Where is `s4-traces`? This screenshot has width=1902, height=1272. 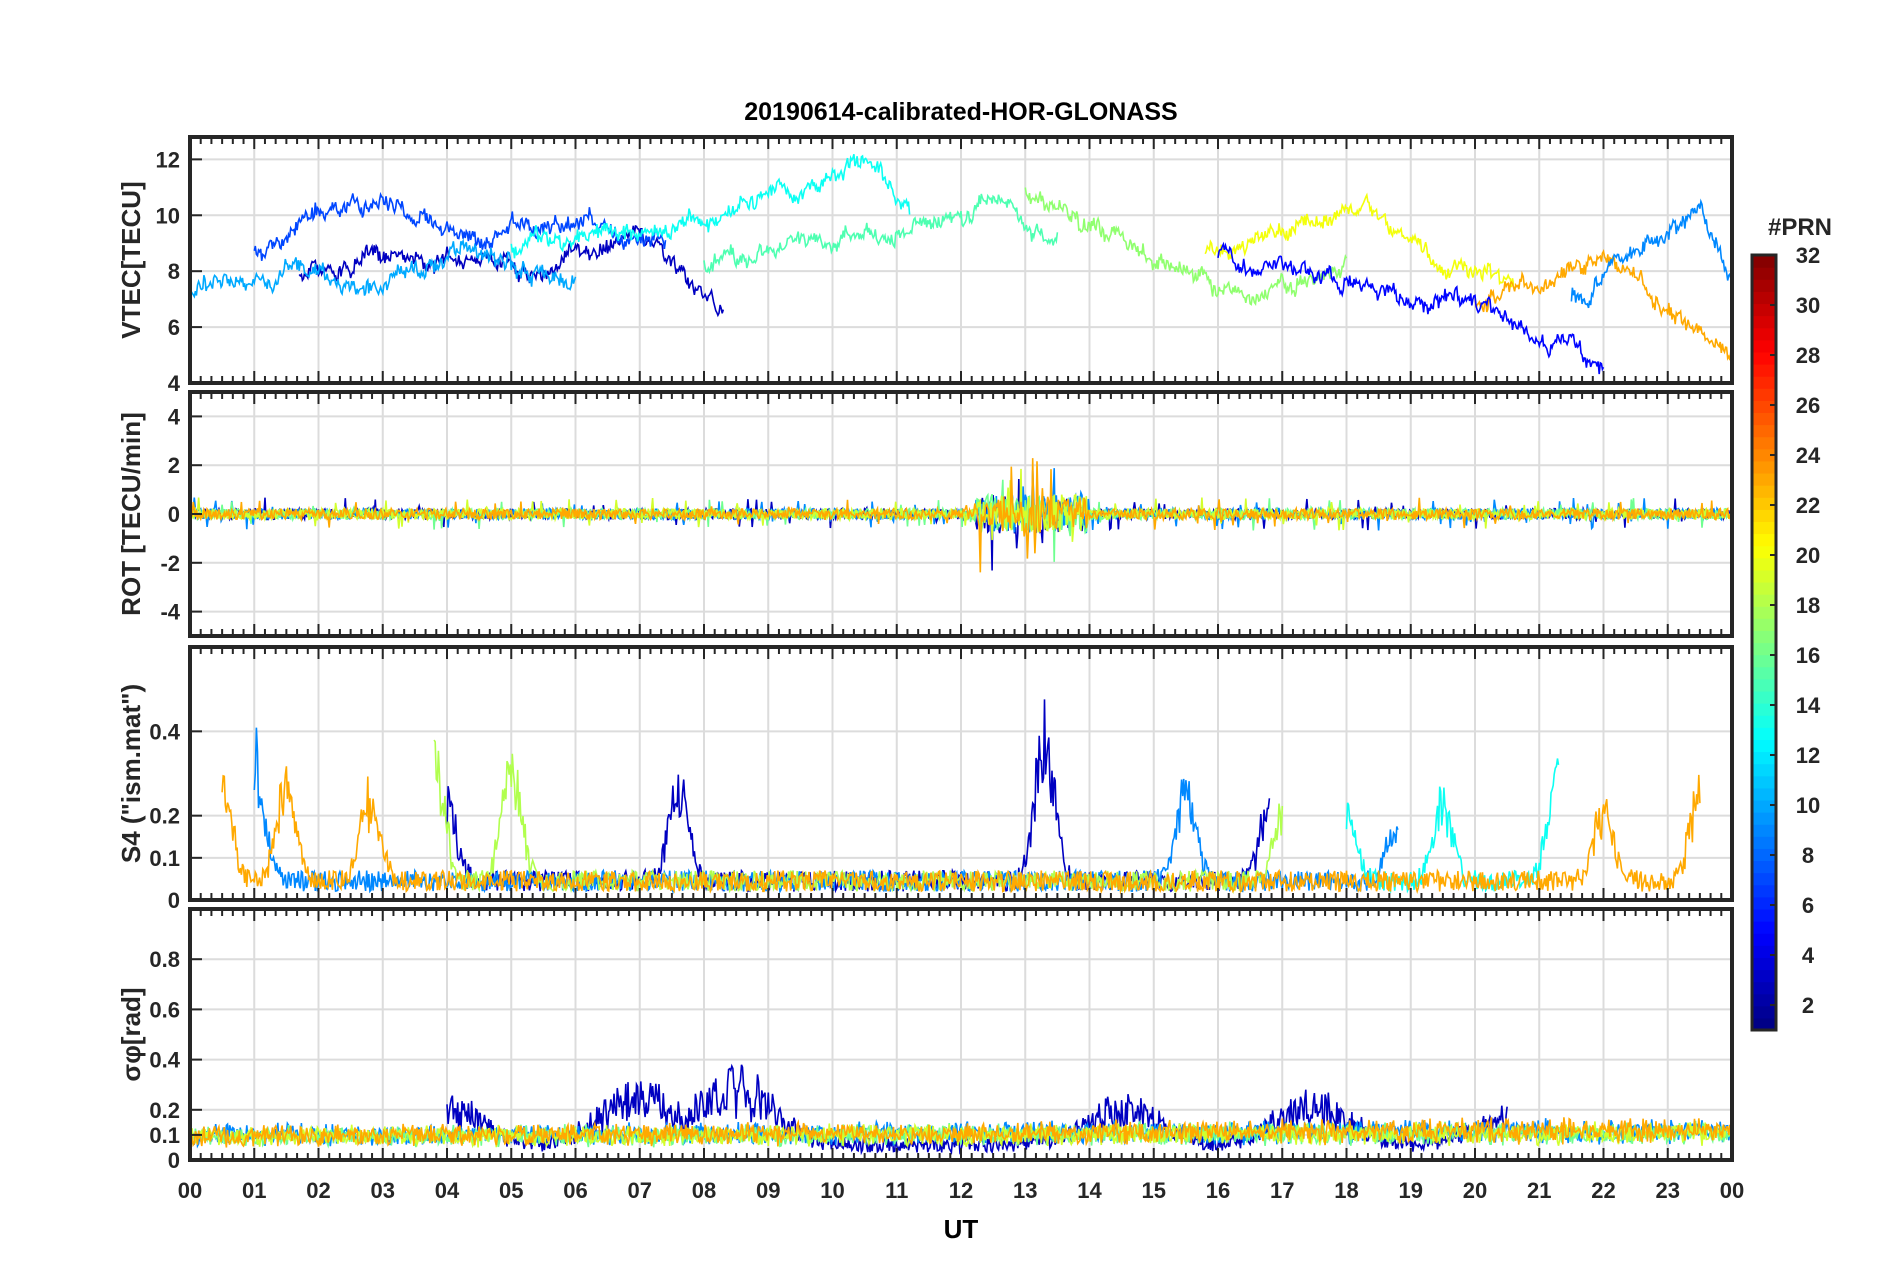 s4-traces is located at coordinates (961, 797).